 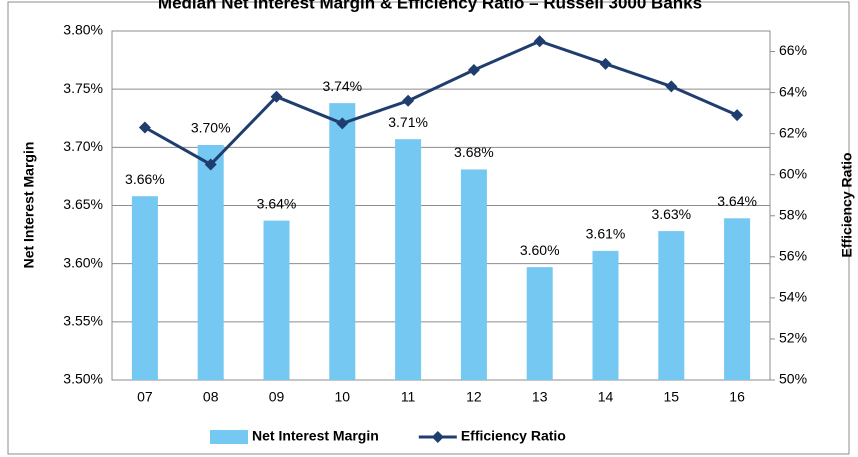 I want to click on y2-tick-label: 64%, so click(x=793, y=91).